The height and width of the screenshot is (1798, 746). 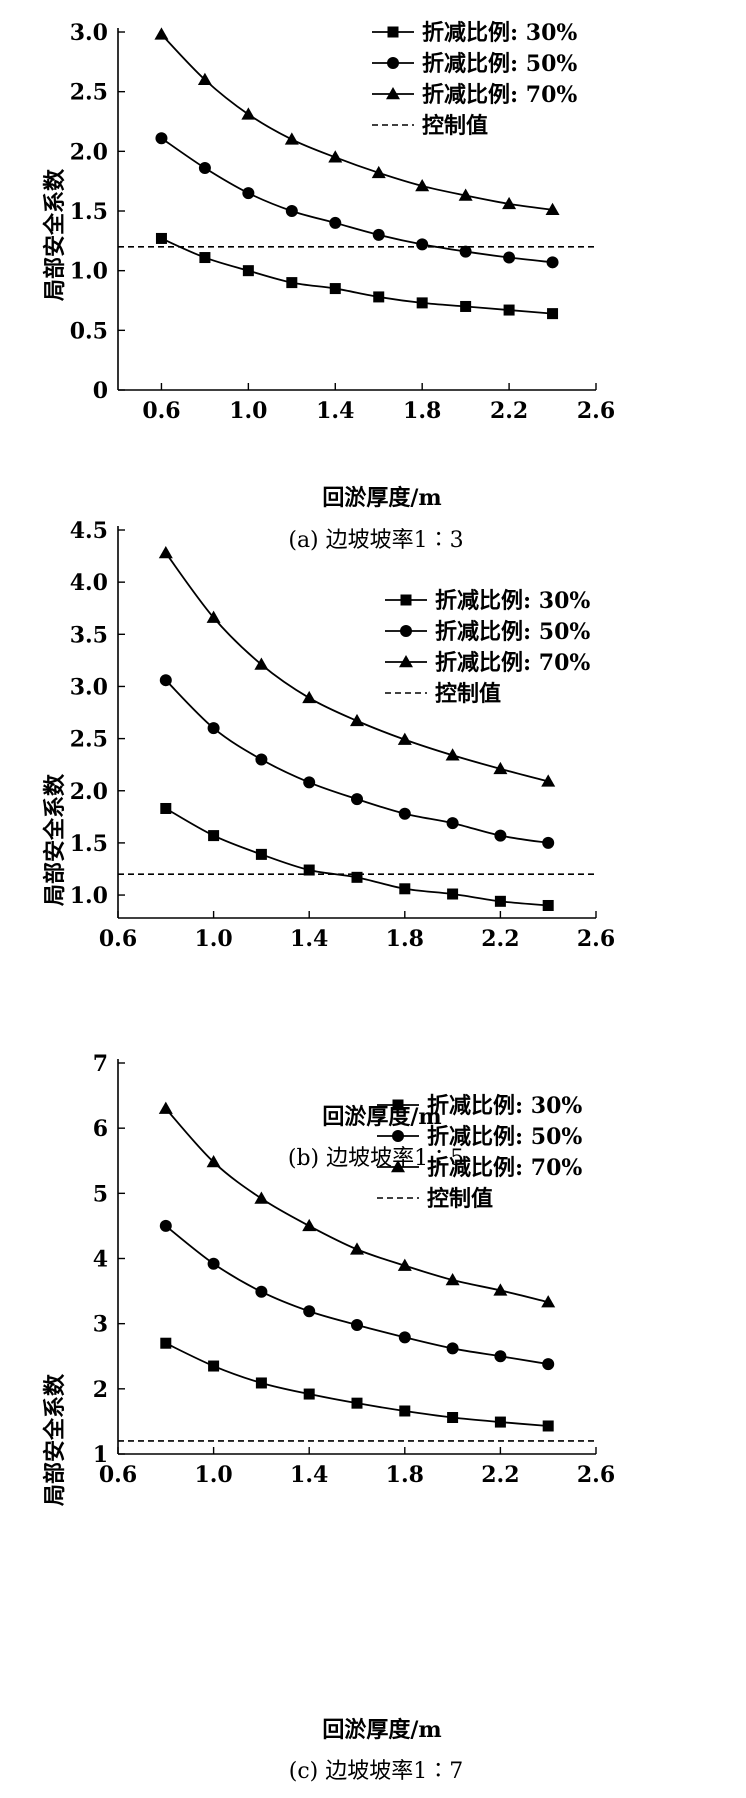 What do you see at coordinates (89, 583) in the screenshot?
I see `panel-b-y-tick-label: 4.0` at bounding box center [89, 583].